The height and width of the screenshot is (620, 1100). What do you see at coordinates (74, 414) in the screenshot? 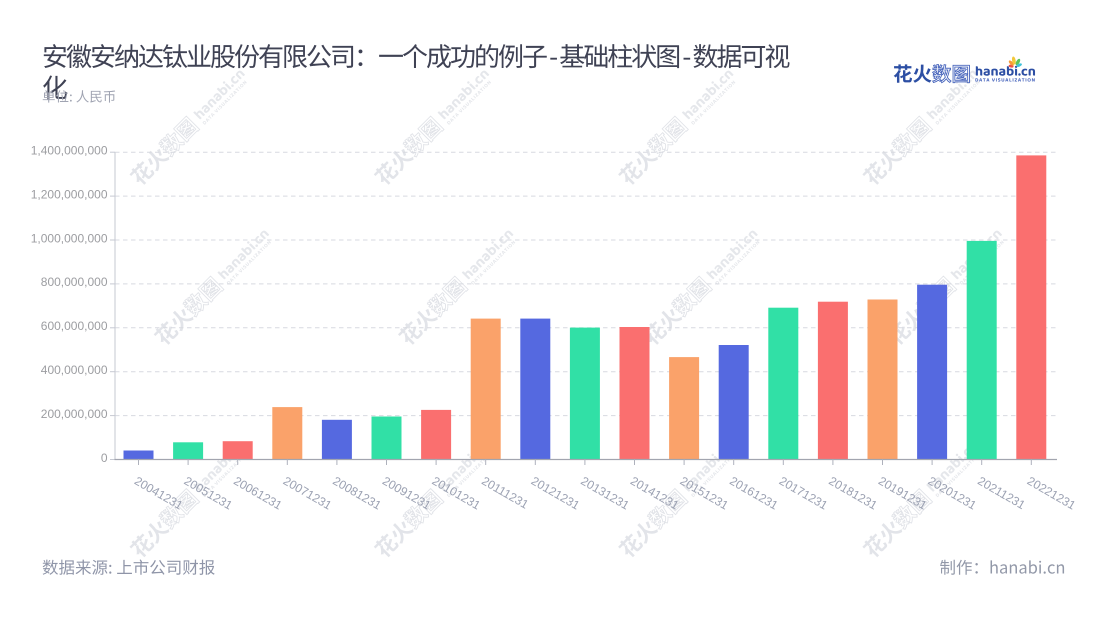
I see `svg-text: 200,000,000` at bounding box center [74, 414].